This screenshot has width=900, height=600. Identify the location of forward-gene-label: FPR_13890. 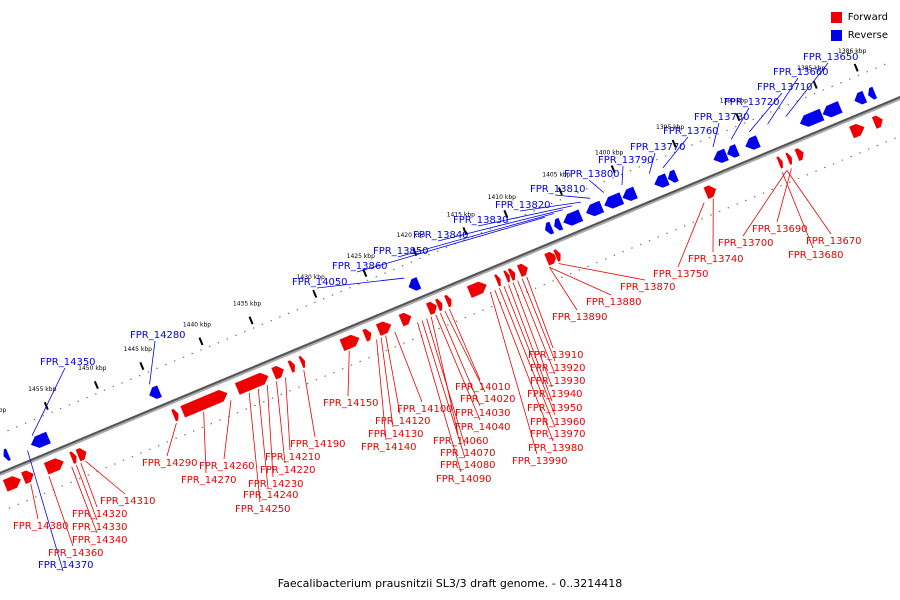
(580, 317).